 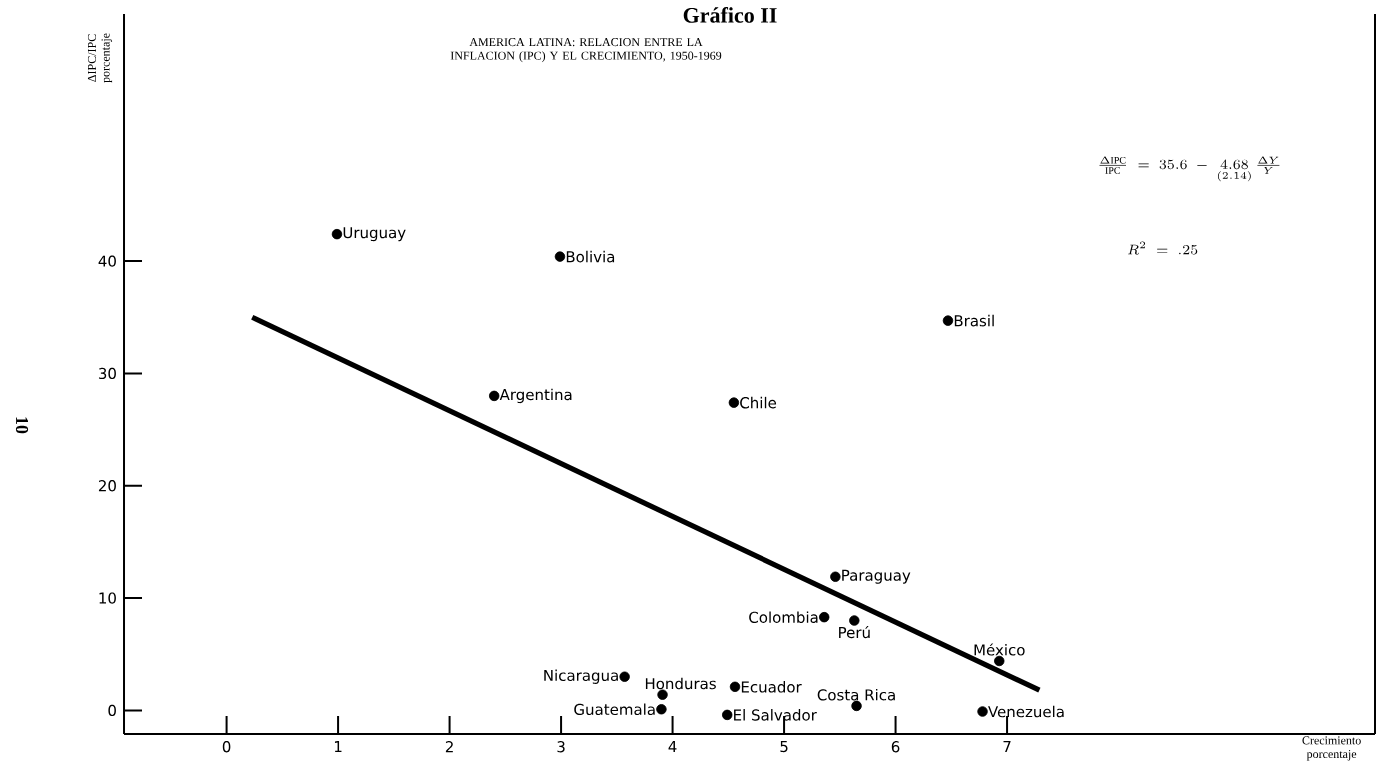 What do you see at coordinates (107, 486) in the screenshot?
I see `y-tick-label: 20` at bounding box center [107, 486].